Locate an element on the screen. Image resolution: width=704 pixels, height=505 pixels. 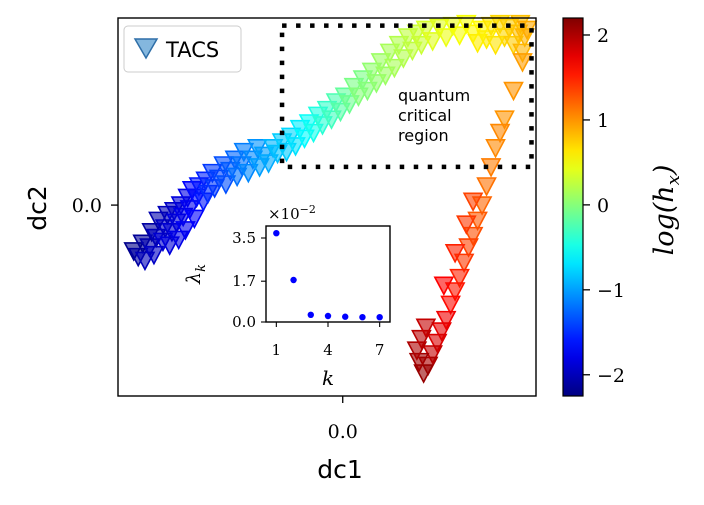
legend: TACS is located at coordinates (182, 49).